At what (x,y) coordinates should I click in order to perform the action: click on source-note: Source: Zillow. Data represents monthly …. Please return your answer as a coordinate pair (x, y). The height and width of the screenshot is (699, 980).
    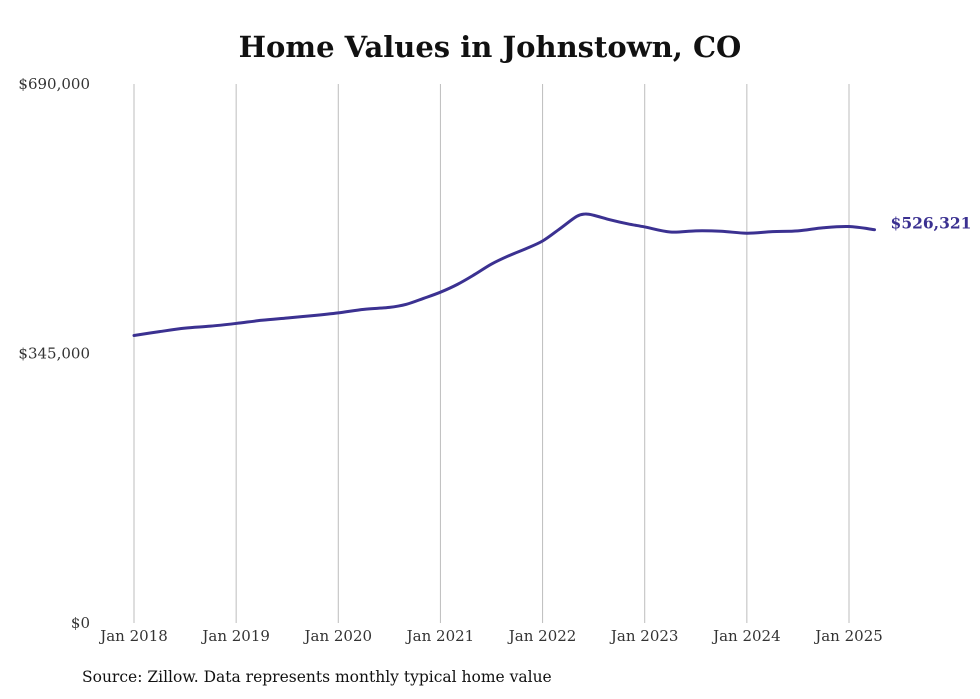
    Looking at the image, I should click on (317, 677).